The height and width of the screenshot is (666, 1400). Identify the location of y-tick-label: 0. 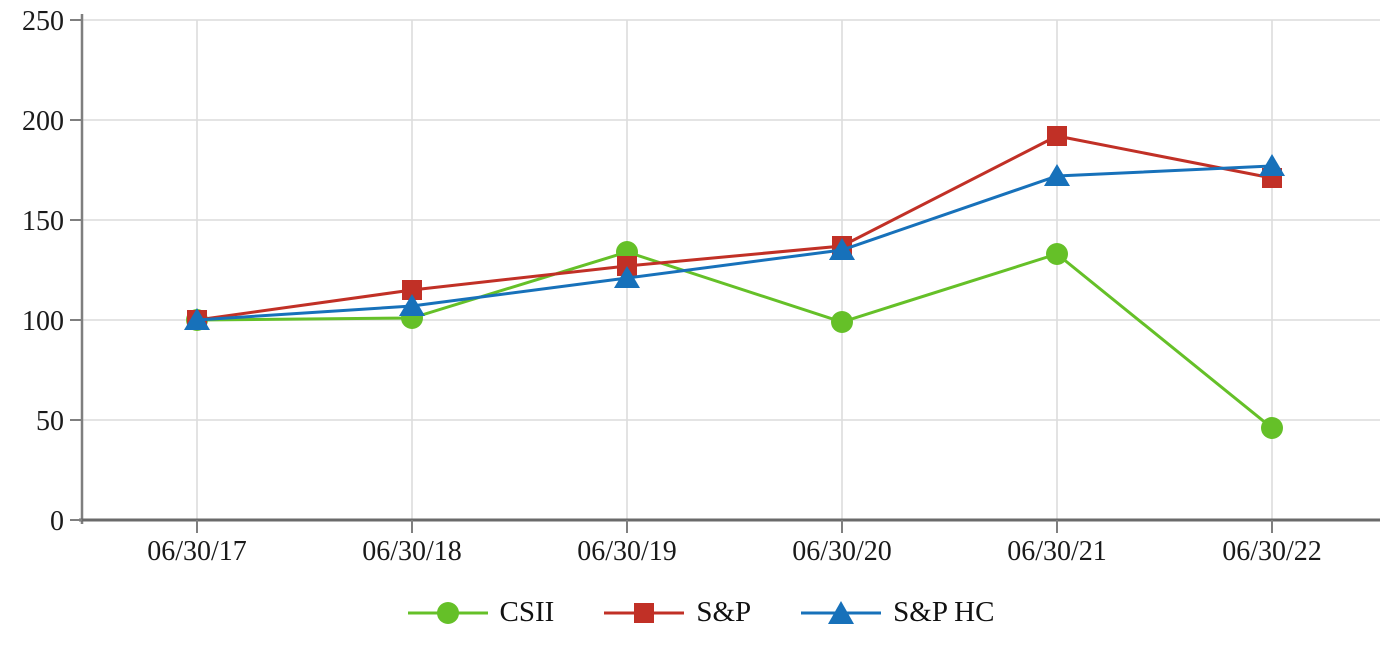
(57, 521).